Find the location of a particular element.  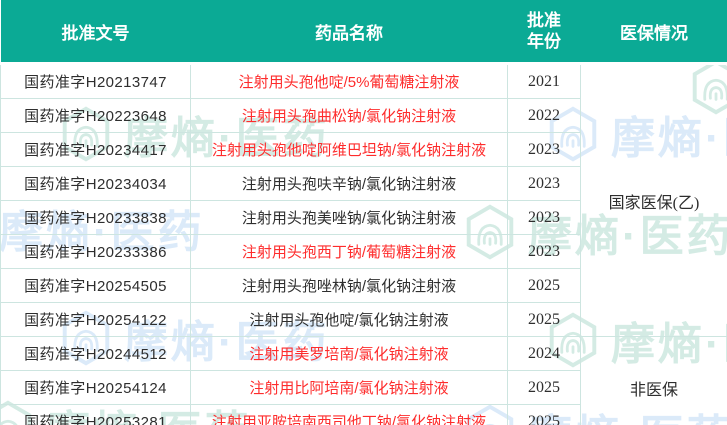

drug-name-cell: 注射用美罗培南/氯化钠注射液 is located at coordinates (349, 353).